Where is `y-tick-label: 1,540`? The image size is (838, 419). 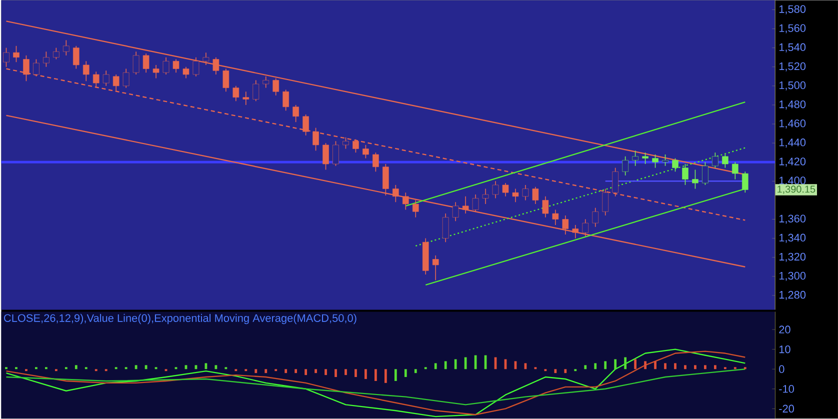
y-tick-label: 1,540 is located at coordinates (792, 47).